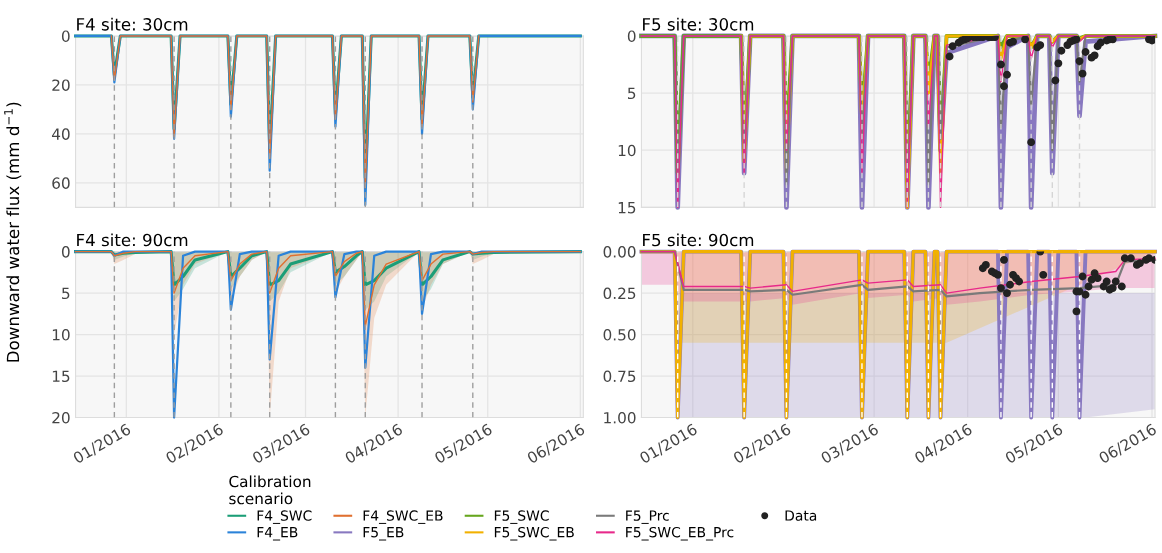  Describe the element at coordinates (403, 517) in the screenshot. I see `legend-label: F4_SWC_EB` at that location.